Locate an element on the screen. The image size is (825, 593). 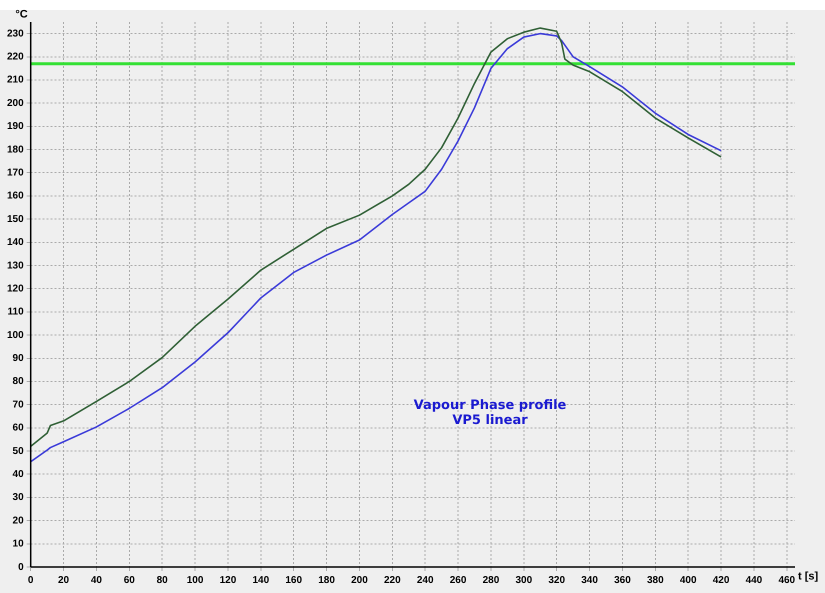
y-tick-label: 140 is located at coordinates (15, 242).